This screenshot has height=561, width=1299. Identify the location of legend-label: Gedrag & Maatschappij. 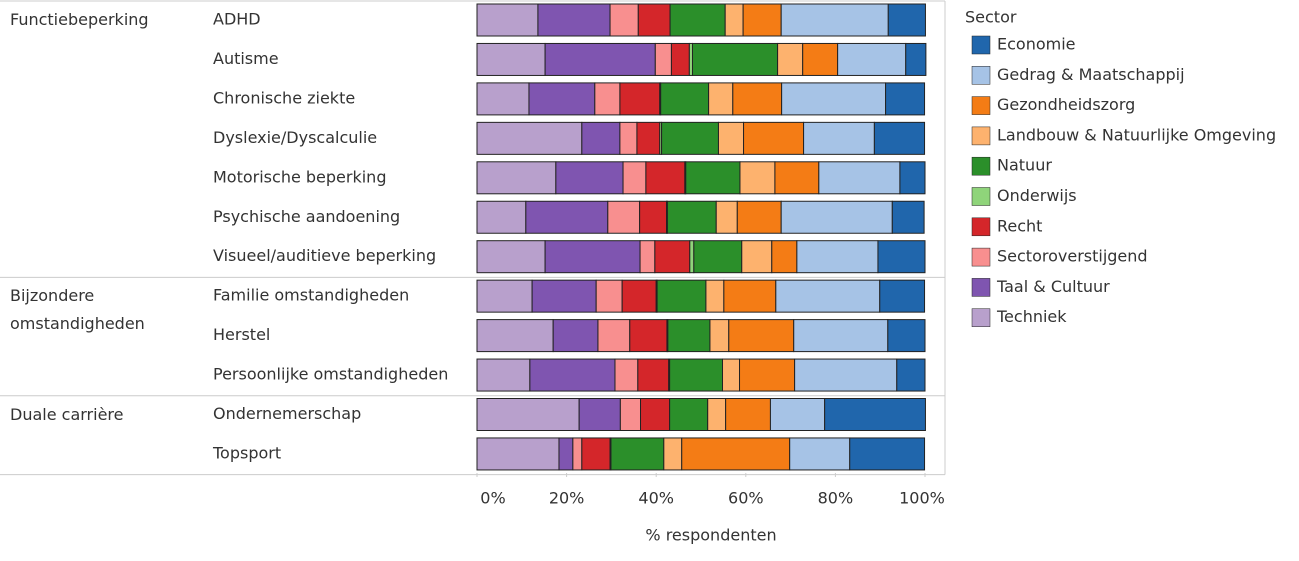
(1091, 74).